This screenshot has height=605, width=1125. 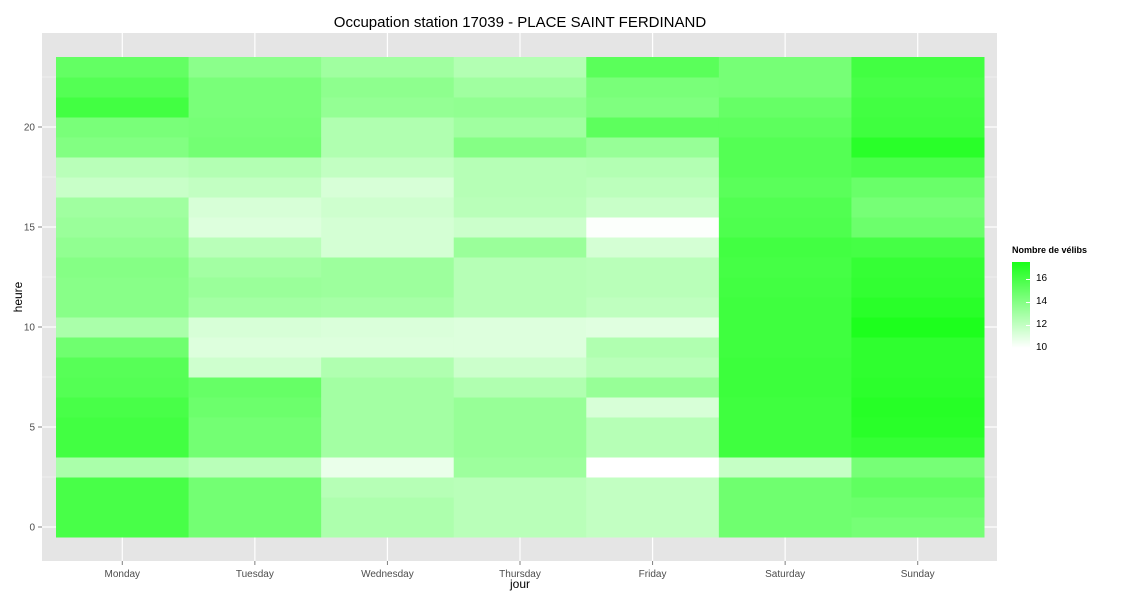 I want to click on y-tick-label: 15, so click(x=30, y=228).